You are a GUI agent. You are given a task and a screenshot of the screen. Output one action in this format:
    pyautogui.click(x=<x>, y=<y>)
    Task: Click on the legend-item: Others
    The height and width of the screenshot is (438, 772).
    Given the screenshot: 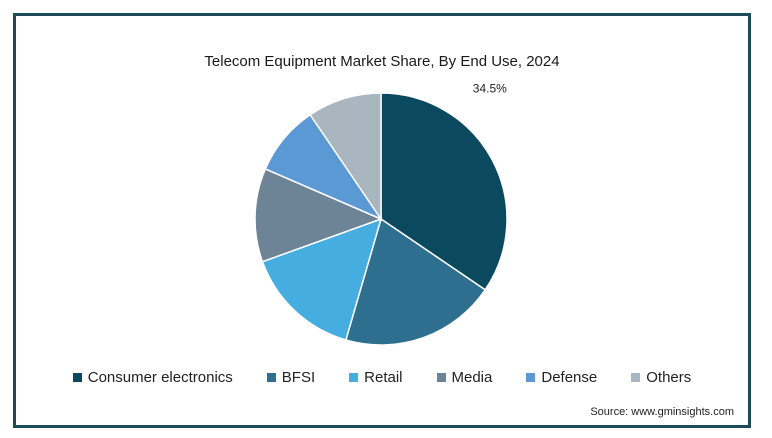 What is the action you would take?
    pyautogui.click(x=661, y=377)
    